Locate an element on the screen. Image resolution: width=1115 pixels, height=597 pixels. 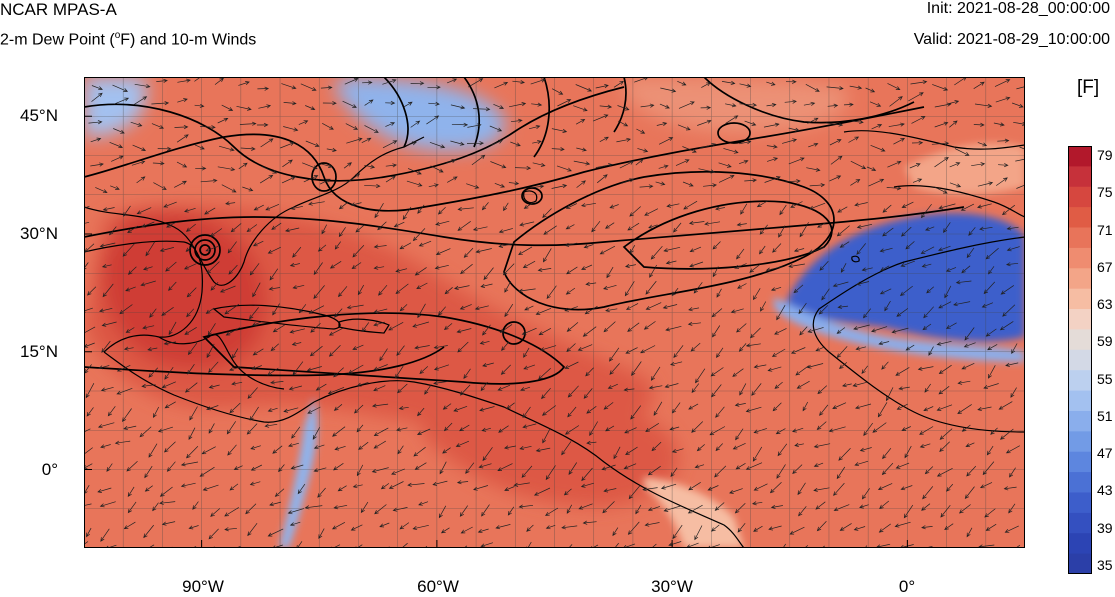
colorbar-label: 63 is located at coordinates (1105, 304).